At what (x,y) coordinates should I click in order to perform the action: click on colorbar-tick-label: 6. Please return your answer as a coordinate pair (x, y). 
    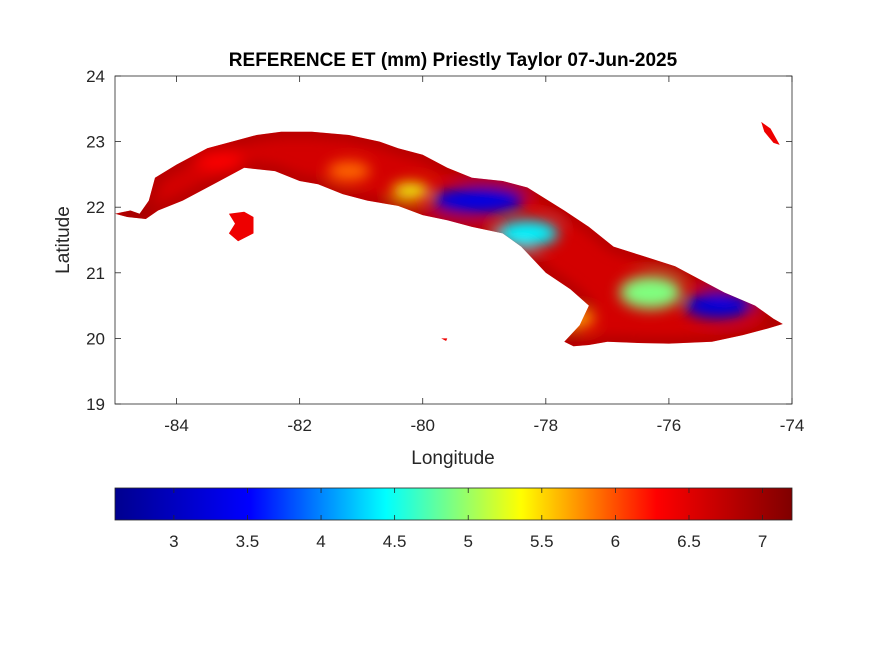
    Looking at the image, I should click on (615, 541).